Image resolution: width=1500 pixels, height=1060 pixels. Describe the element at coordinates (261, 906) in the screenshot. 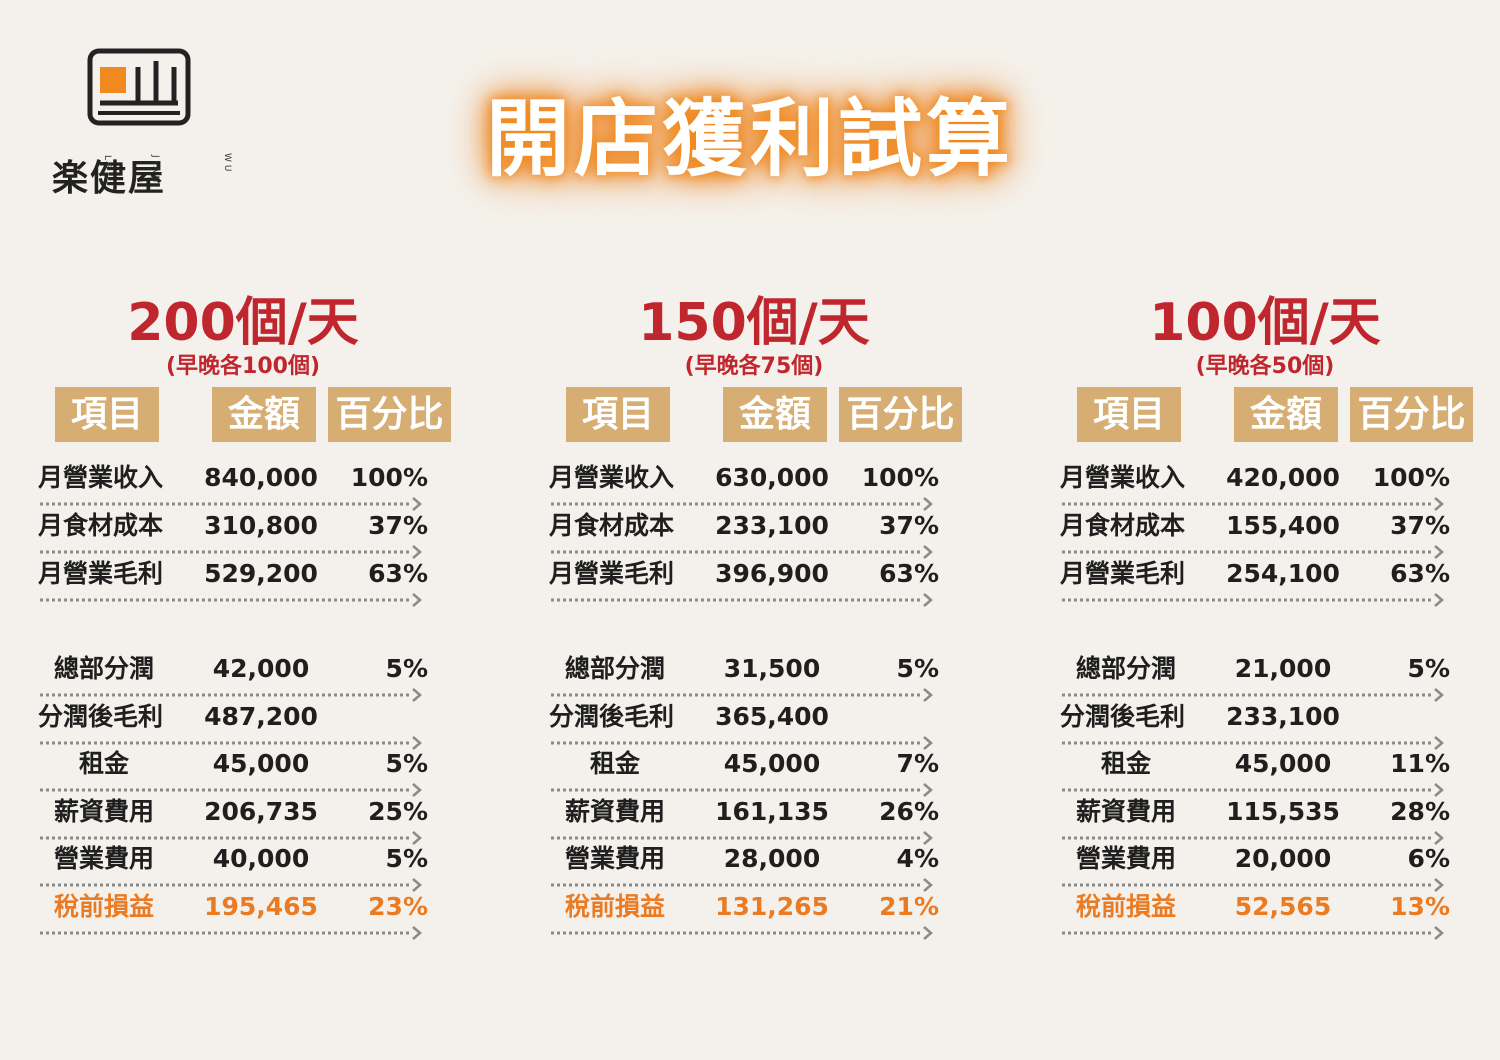

I see `row-amount: 195,465` at that location.